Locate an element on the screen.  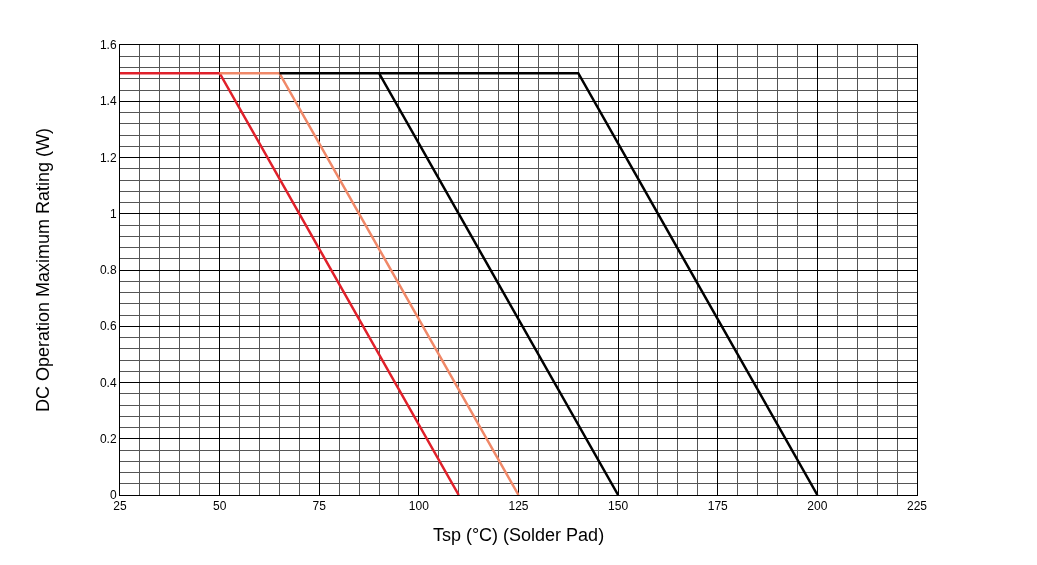
y-tick-label: 1 is located at coordinates (113, 213).